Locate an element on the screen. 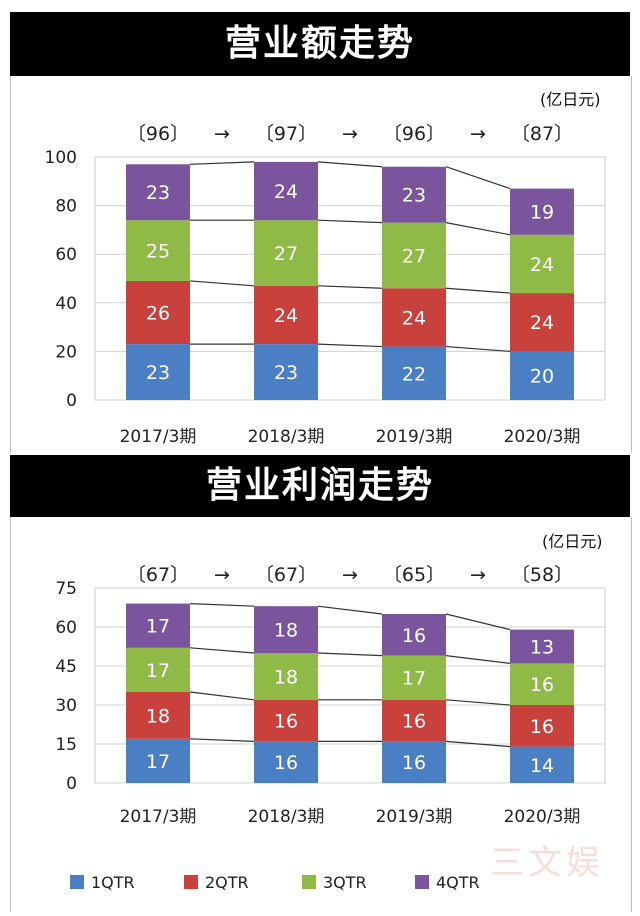  legend: 1QTR 2QTR 3QTR 4QTR is located at coordinates (330, 882).